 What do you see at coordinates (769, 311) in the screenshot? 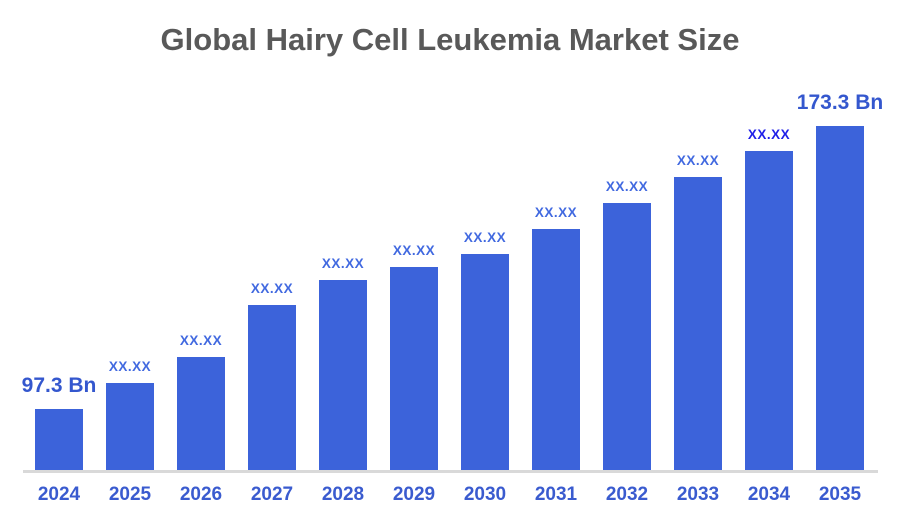
I see `bar-2034` at bounding box center [769, 311].